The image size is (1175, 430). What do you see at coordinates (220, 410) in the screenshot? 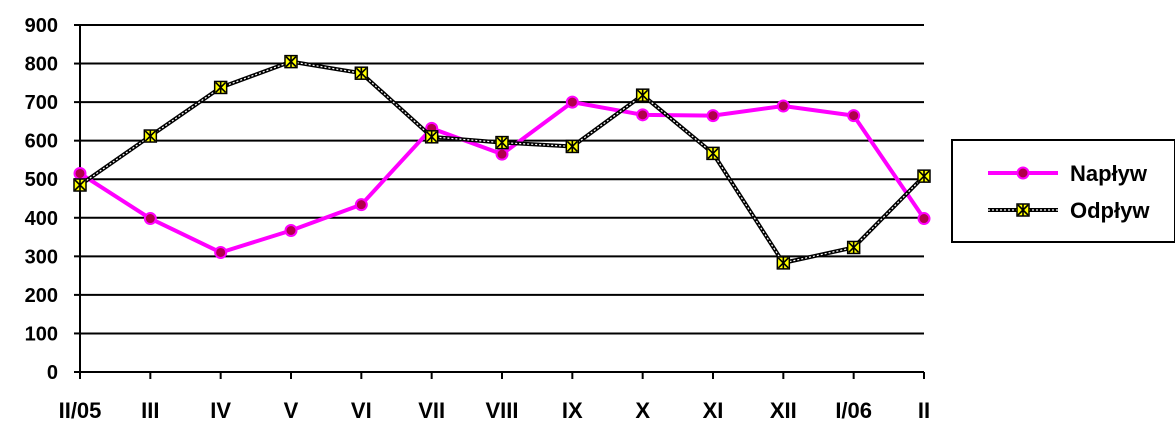
I see `x-tick-label: IV` at bounding box center [220, 410].